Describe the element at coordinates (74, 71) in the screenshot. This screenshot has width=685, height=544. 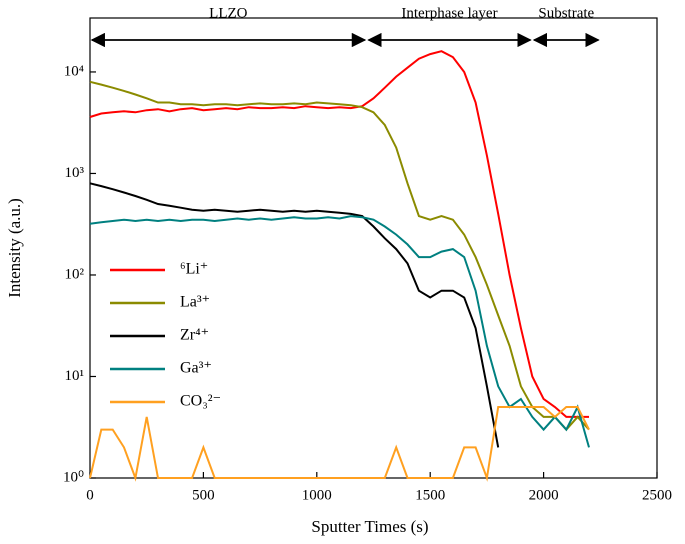
I see `y-tick-label: 10⁴` at that location.